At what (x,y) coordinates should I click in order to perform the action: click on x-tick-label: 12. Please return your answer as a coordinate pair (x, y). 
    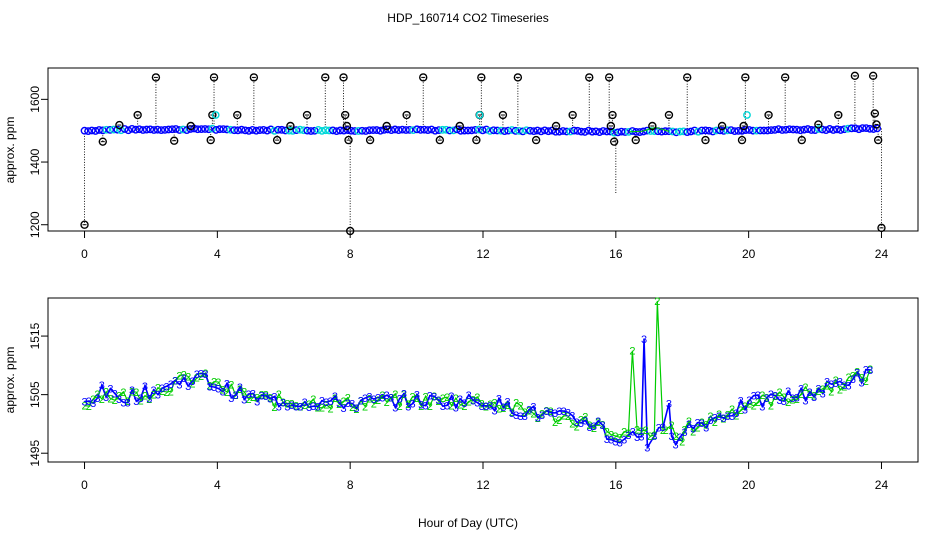
    Looking at the image, I should click on (483, 485).